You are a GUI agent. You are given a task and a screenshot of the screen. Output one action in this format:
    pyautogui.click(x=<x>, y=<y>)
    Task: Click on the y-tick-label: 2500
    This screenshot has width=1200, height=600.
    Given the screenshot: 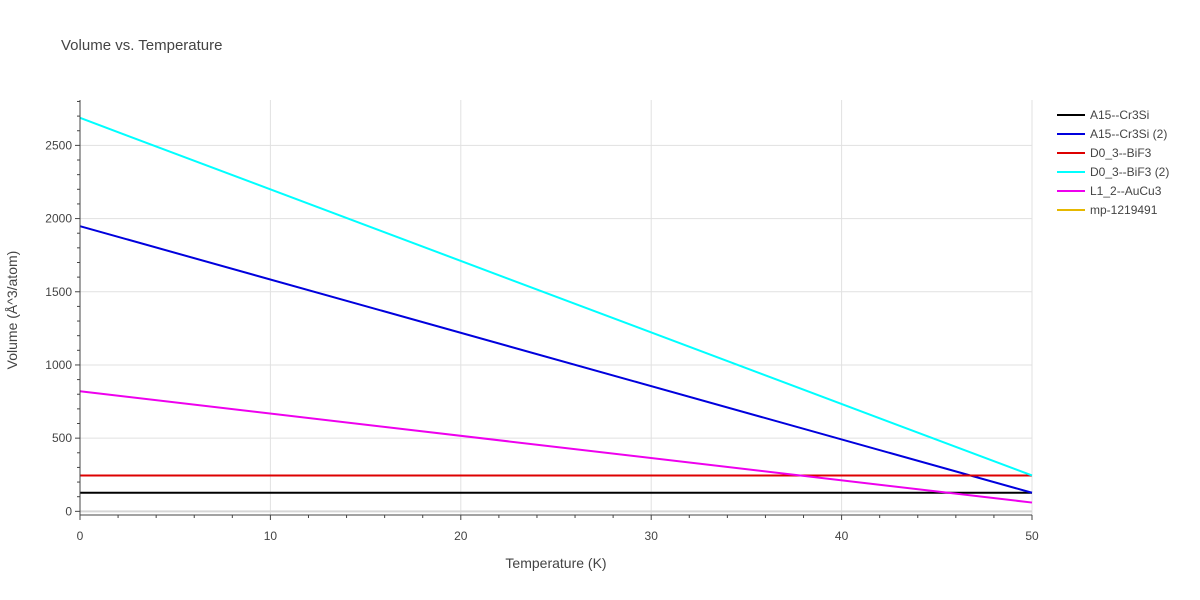 What is the action you would take?
    pyautogui.click(x=58, y=145)
    